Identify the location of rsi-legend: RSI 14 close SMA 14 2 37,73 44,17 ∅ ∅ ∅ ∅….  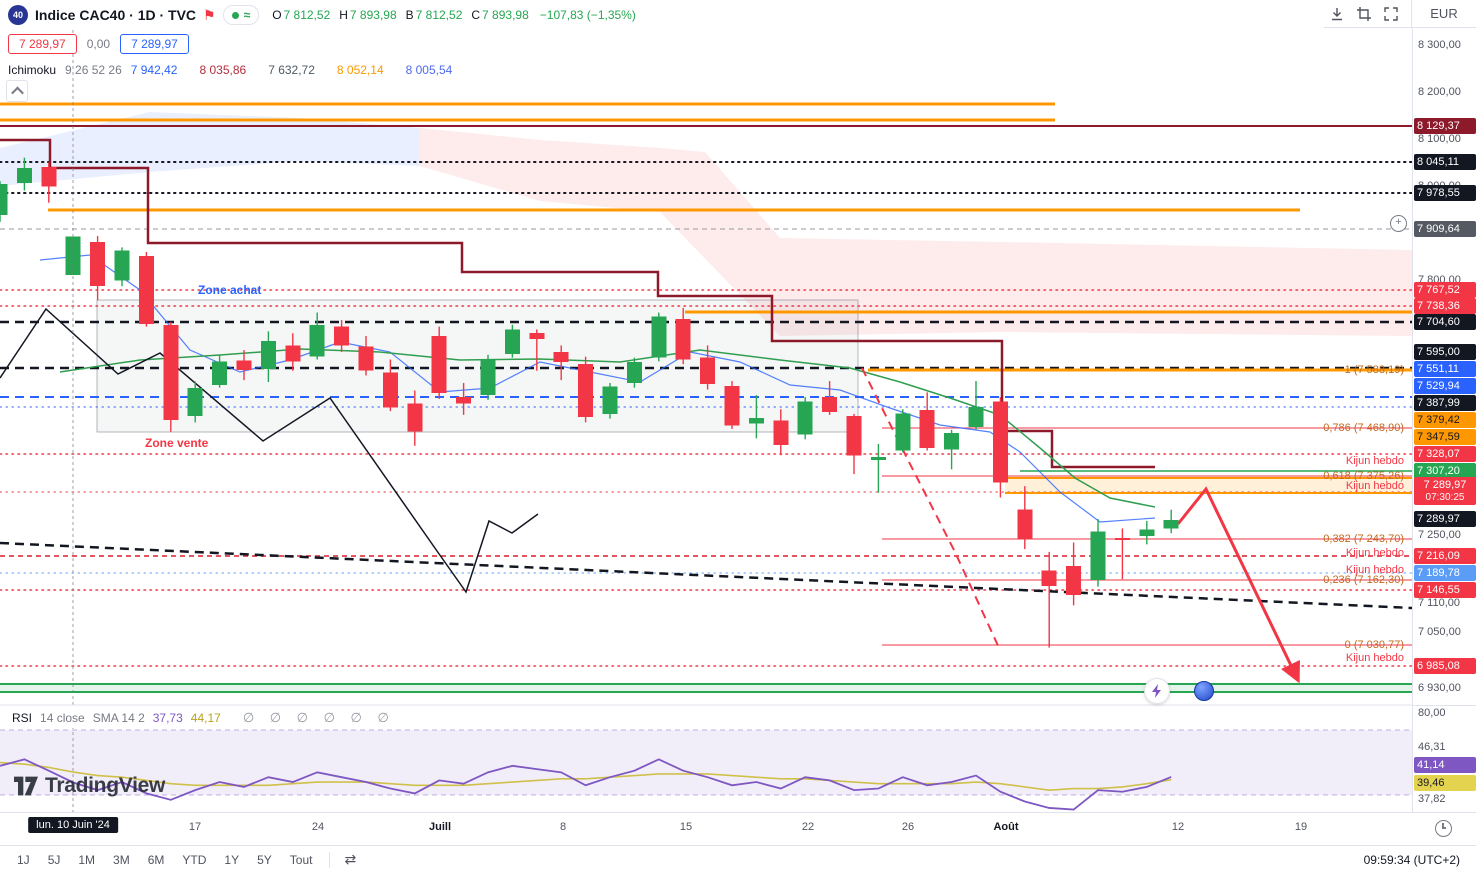
(203, 718).